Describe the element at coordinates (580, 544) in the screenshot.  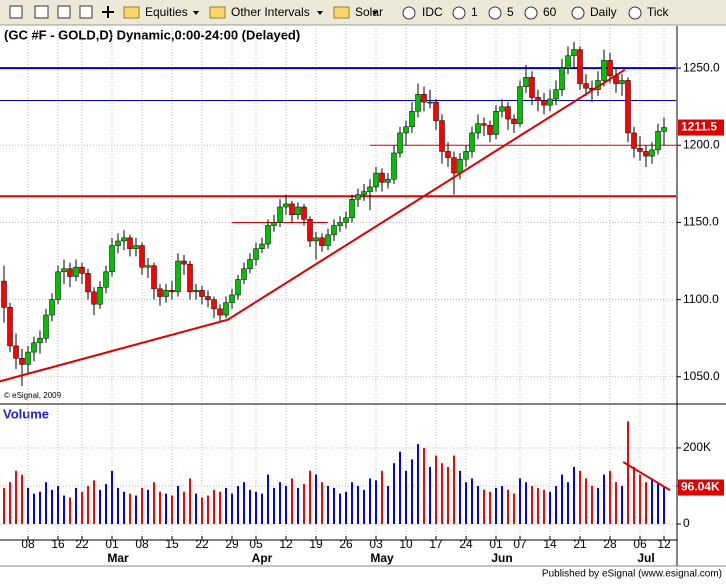
I see `x-tick-label: 21` at that location.